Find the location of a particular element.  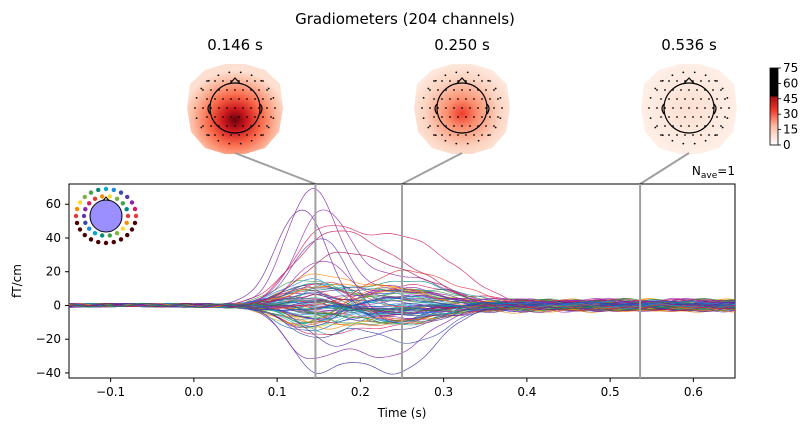

y-axis-label: fT/cm is located at coordinates (17, 281).